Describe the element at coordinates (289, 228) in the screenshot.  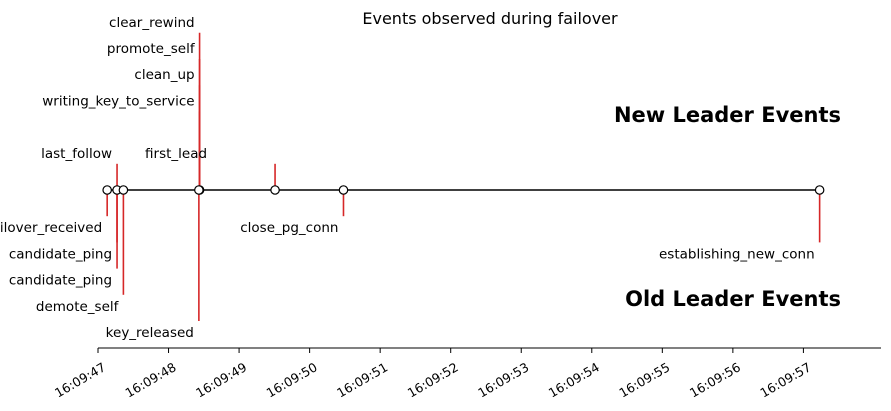
I see `event-label-close_pg_conn: close_pg_conn` at that location.